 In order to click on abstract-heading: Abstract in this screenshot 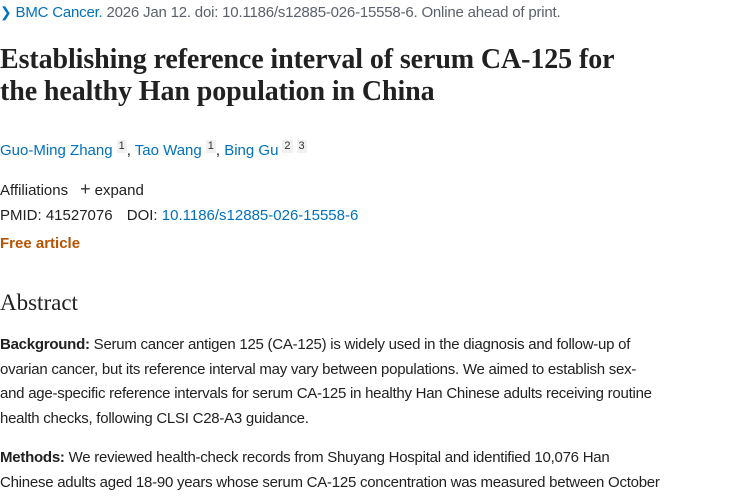, I will do `click(39, 302)`.